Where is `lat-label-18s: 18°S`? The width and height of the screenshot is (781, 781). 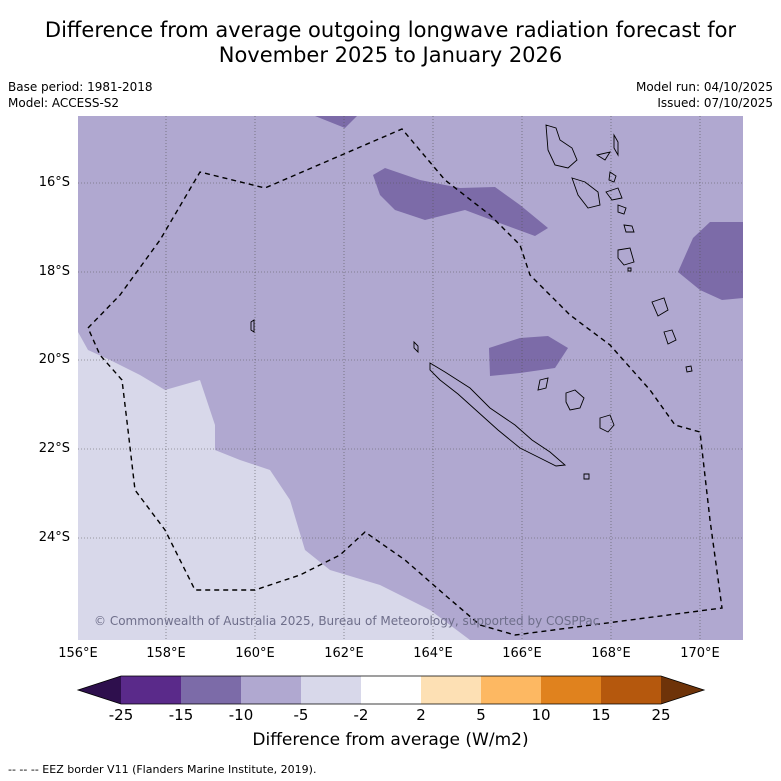
lat-label-18s: 18°S is located at coordinates (54, 271).